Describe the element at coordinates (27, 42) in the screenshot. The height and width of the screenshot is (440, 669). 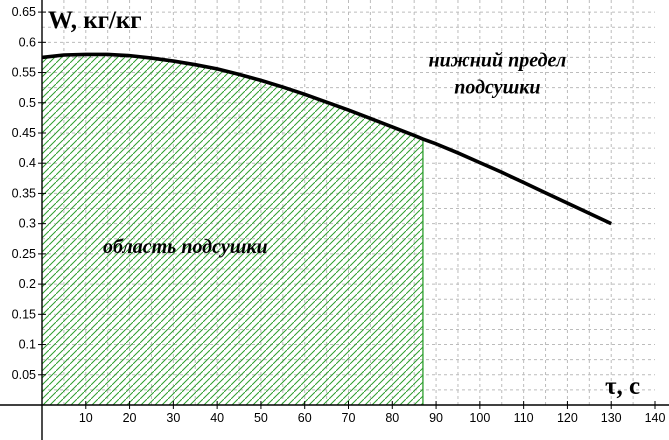
I see `y-tick-label: 0.6` at that location.